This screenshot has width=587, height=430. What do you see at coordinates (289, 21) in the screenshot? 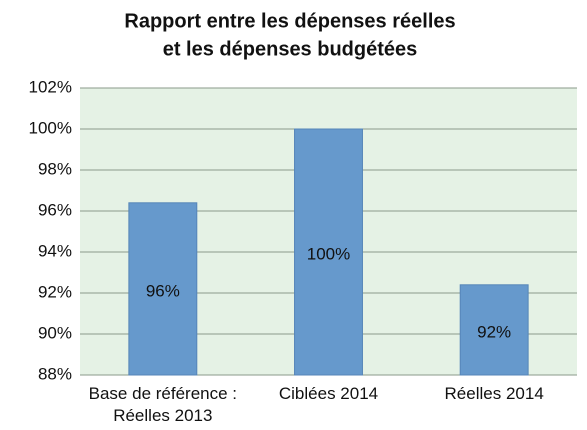
I see `chart-title: Rapport entre les dépenses réelles` at bounding box center [289, 21].